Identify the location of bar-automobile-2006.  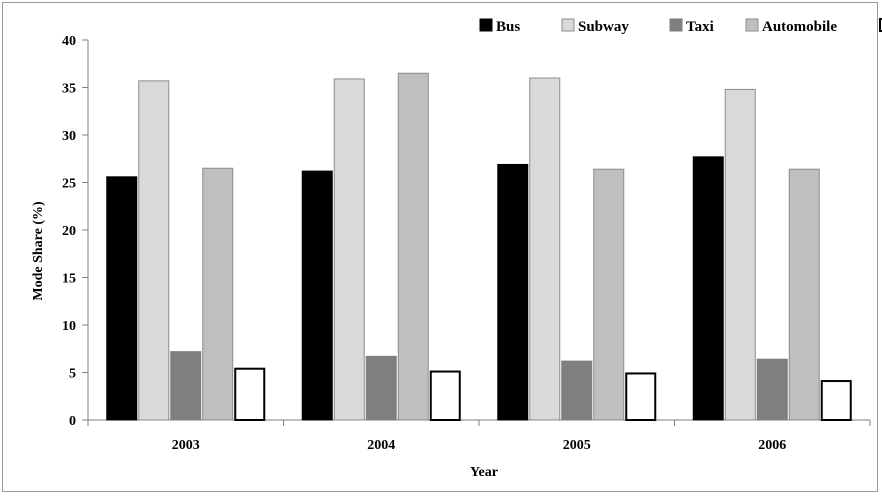
(804, 294).